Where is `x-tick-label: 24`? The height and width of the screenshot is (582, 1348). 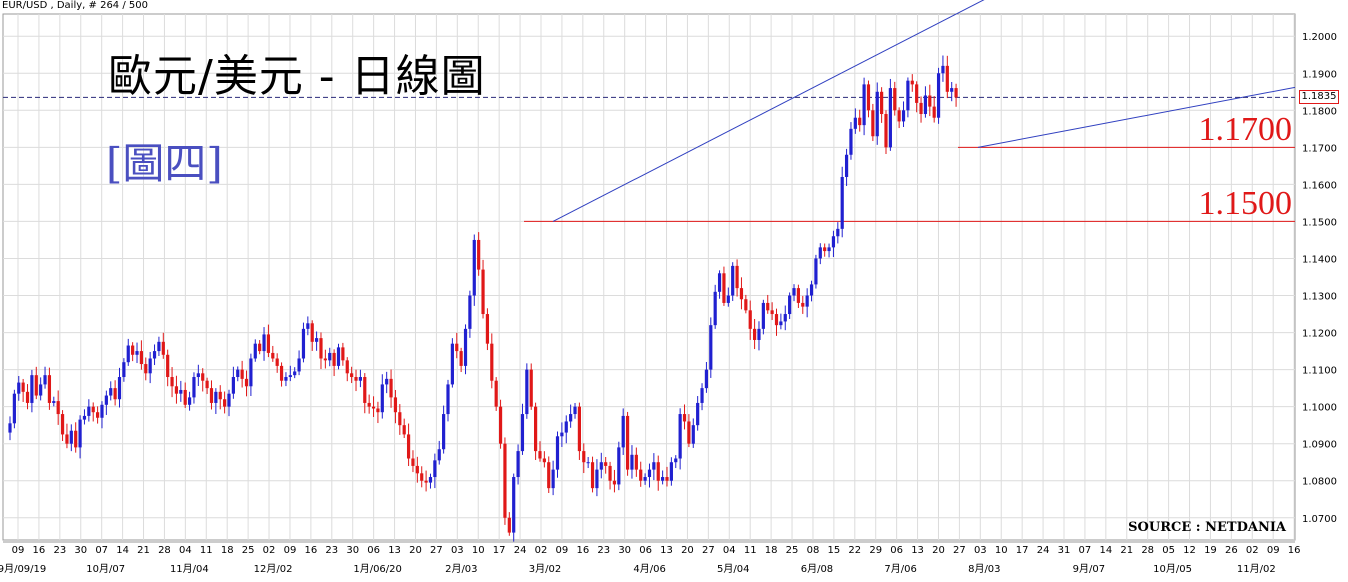
x-tick-label: 24 is located at coordinates (520, 550).